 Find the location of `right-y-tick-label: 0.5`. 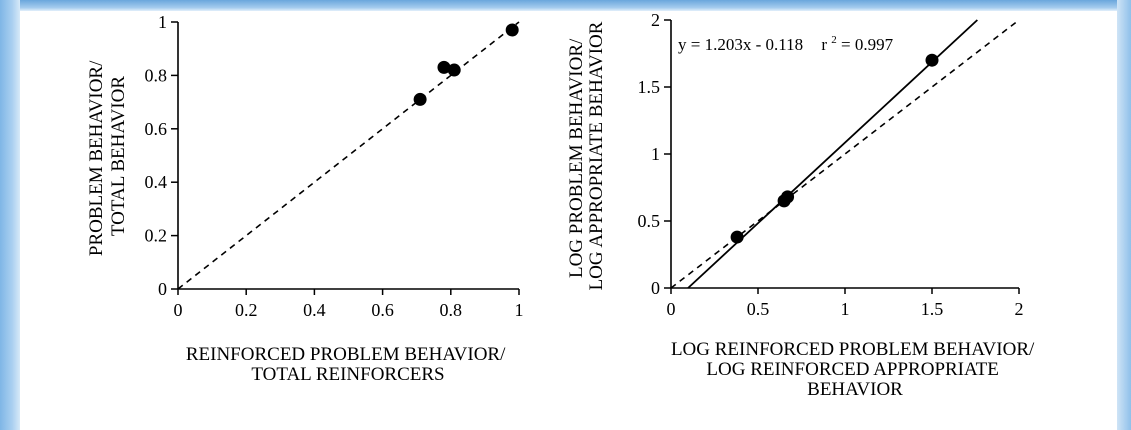

right-y-tick-label: 0.5 is located at coordinates (649, 221).